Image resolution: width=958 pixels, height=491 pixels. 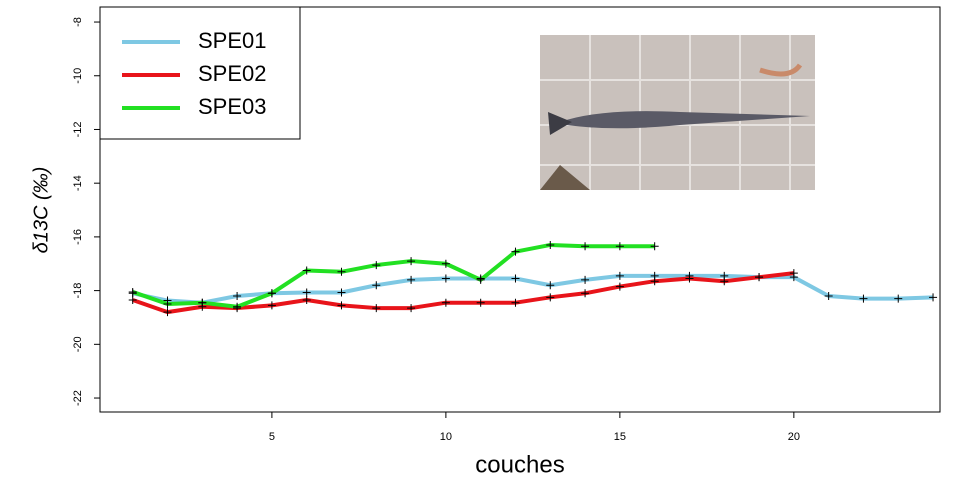 What do you see at coordinates (794, 437) in the screenshot?
I see `x-tick-label: 20` at bounding box center [794, 437].